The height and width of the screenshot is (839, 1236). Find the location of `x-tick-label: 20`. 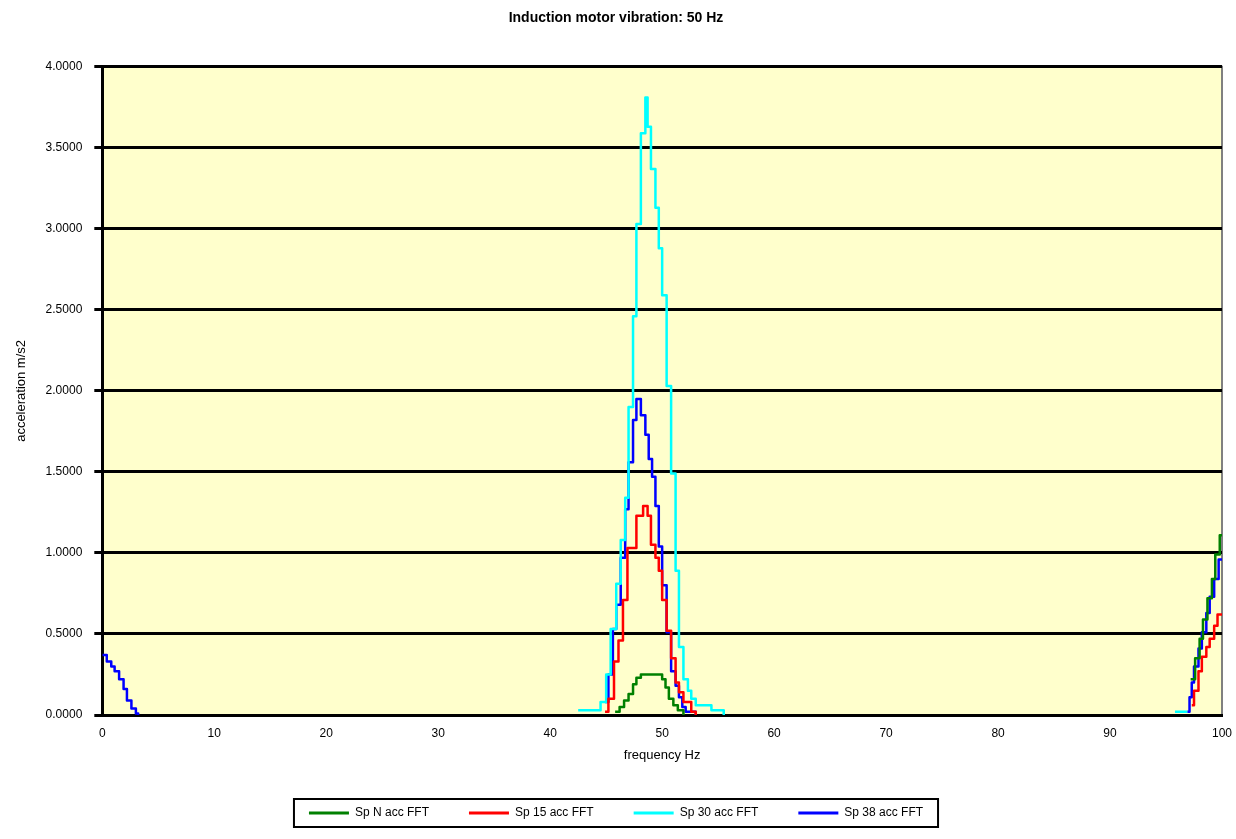

x-tick-label: 20 is located at coordinates (326, 732).